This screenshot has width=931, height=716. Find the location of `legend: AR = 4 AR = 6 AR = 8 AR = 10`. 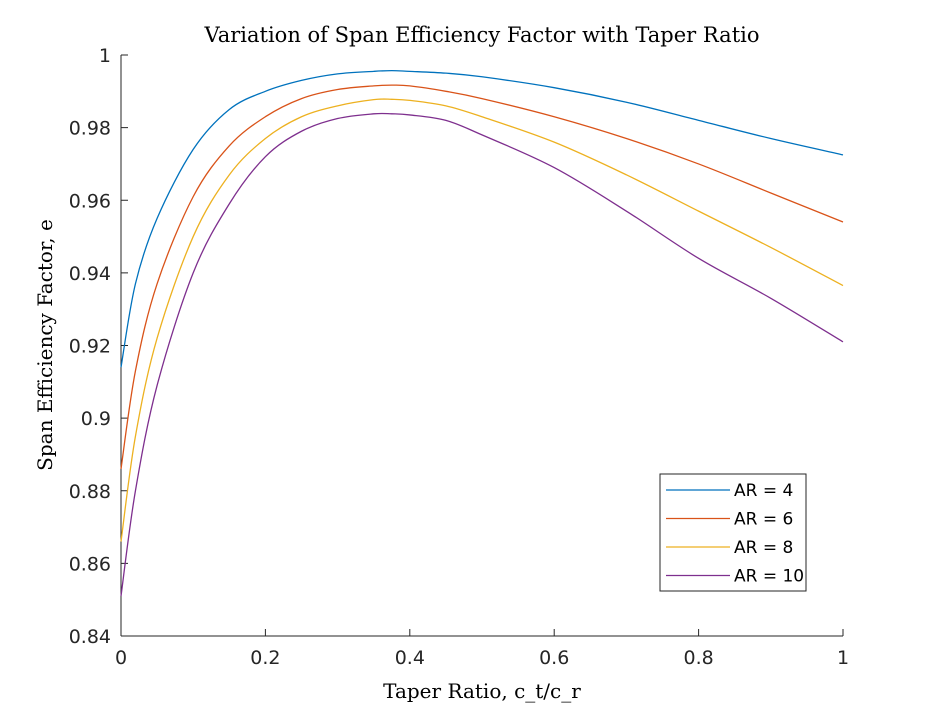

legend: AR = 4 AR = 6 AR = 8 AR = 10 is located at coordinates (733, 532).